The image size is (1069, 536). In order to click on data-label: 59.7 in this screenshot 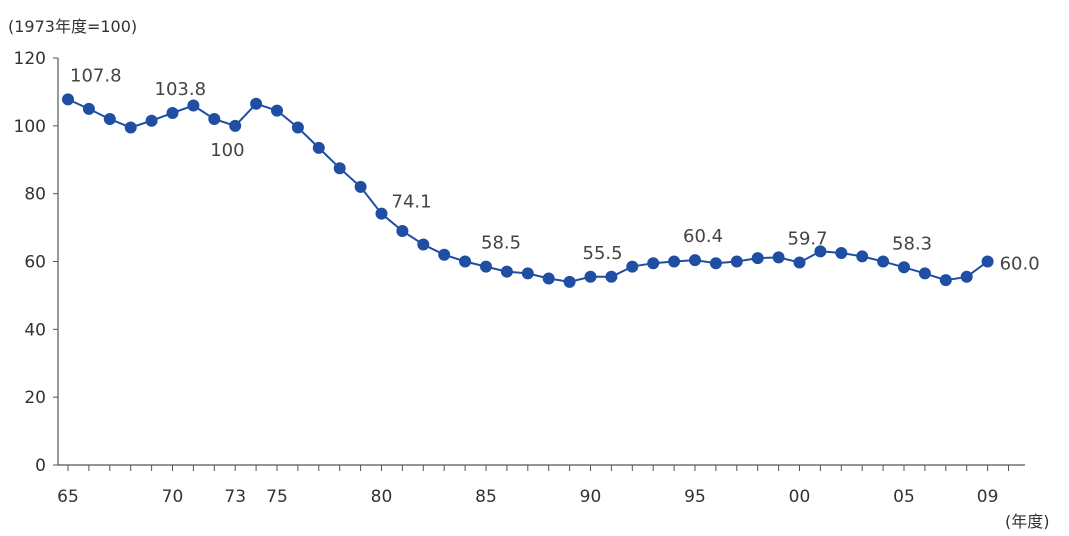, I will do `click(808, 239)`.